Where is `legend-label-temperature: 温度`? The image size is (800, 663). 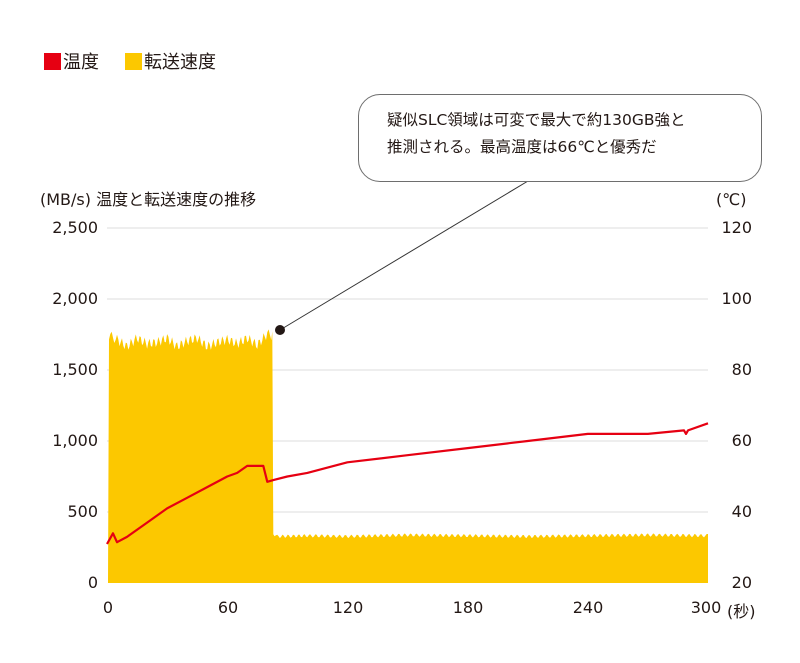
legend-label-temperature: 温度 is located at coordinates (81, 62).